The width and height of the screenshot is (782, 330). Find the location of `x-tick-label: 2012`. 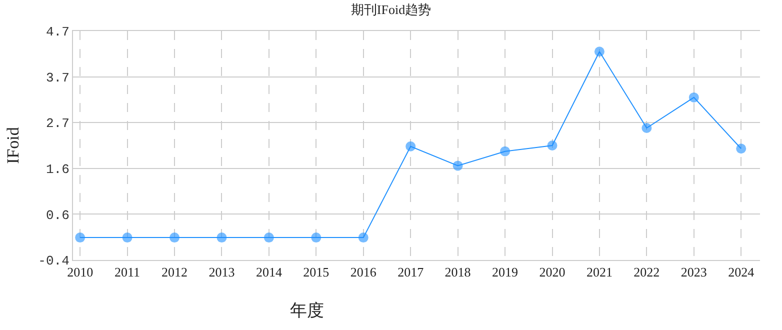

x-tick-label: 2012 is located at coordinates (175, 272).